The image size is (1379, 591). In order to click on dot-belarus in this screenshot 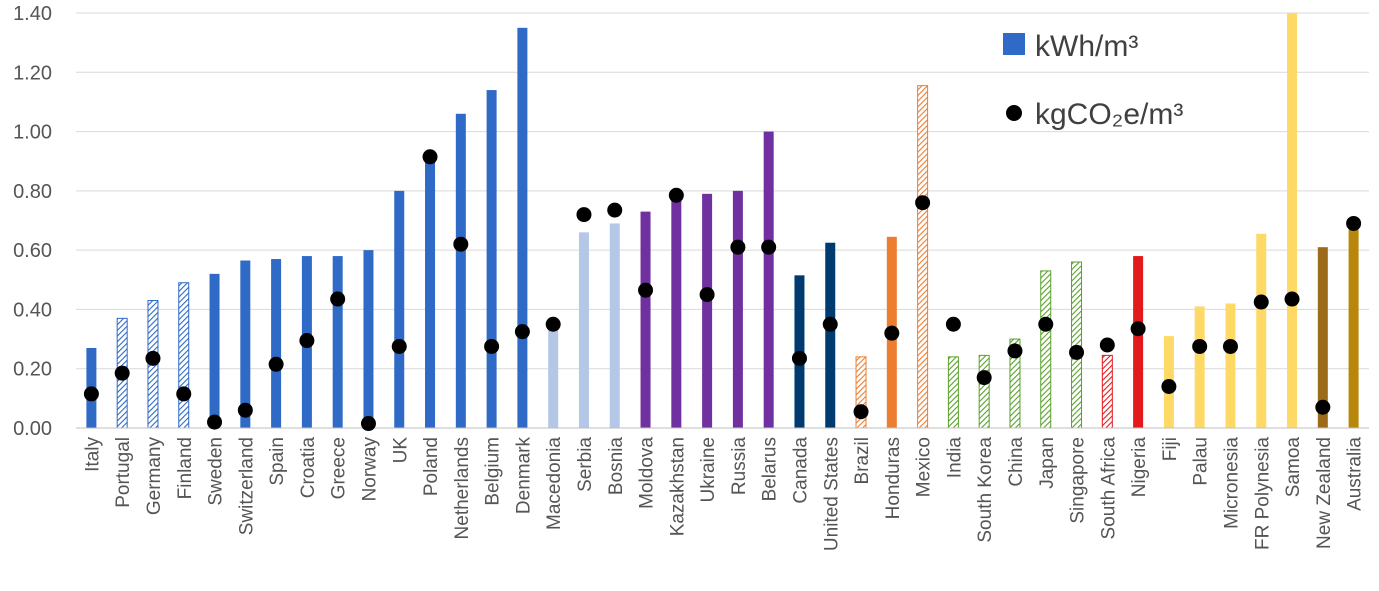, I will do `click(769, 247)`.